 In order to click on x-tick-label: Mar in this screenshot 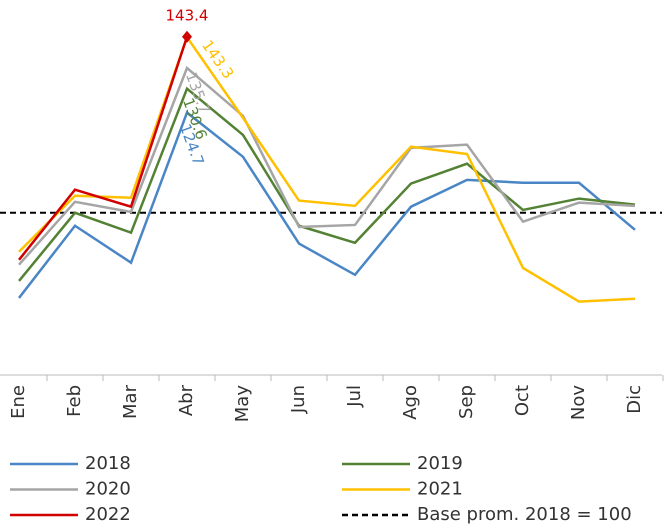, I will do `click(130, 401)`.